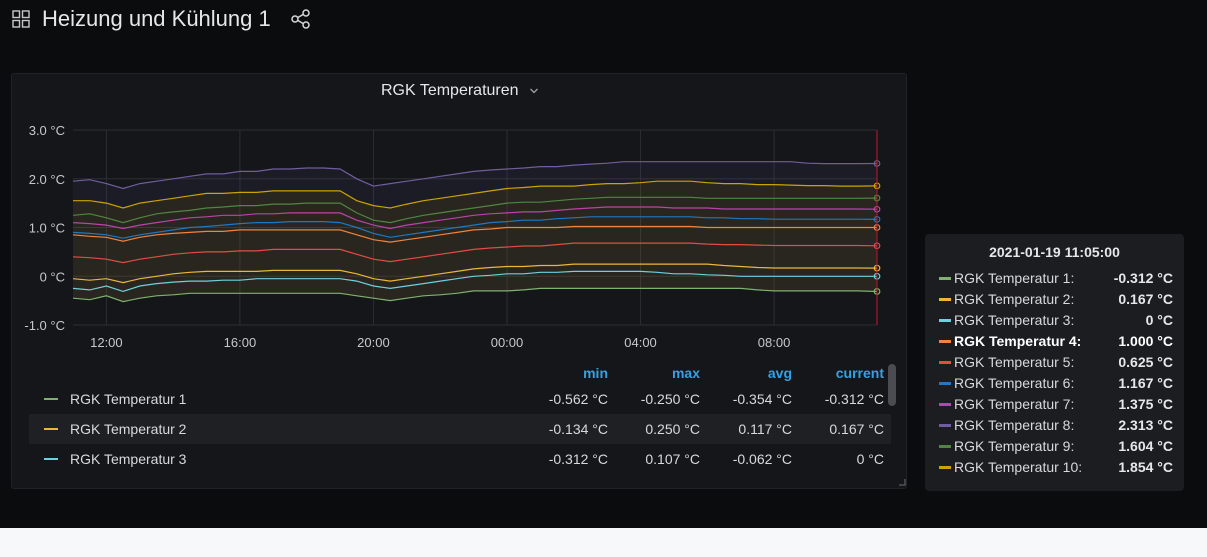 Image resolution: width=1207 pixels, height=557 pixels. Describe the element at coordinates (450, 90) in the screenshot. I see `panel-title: RGK Temperaturen` at that location.